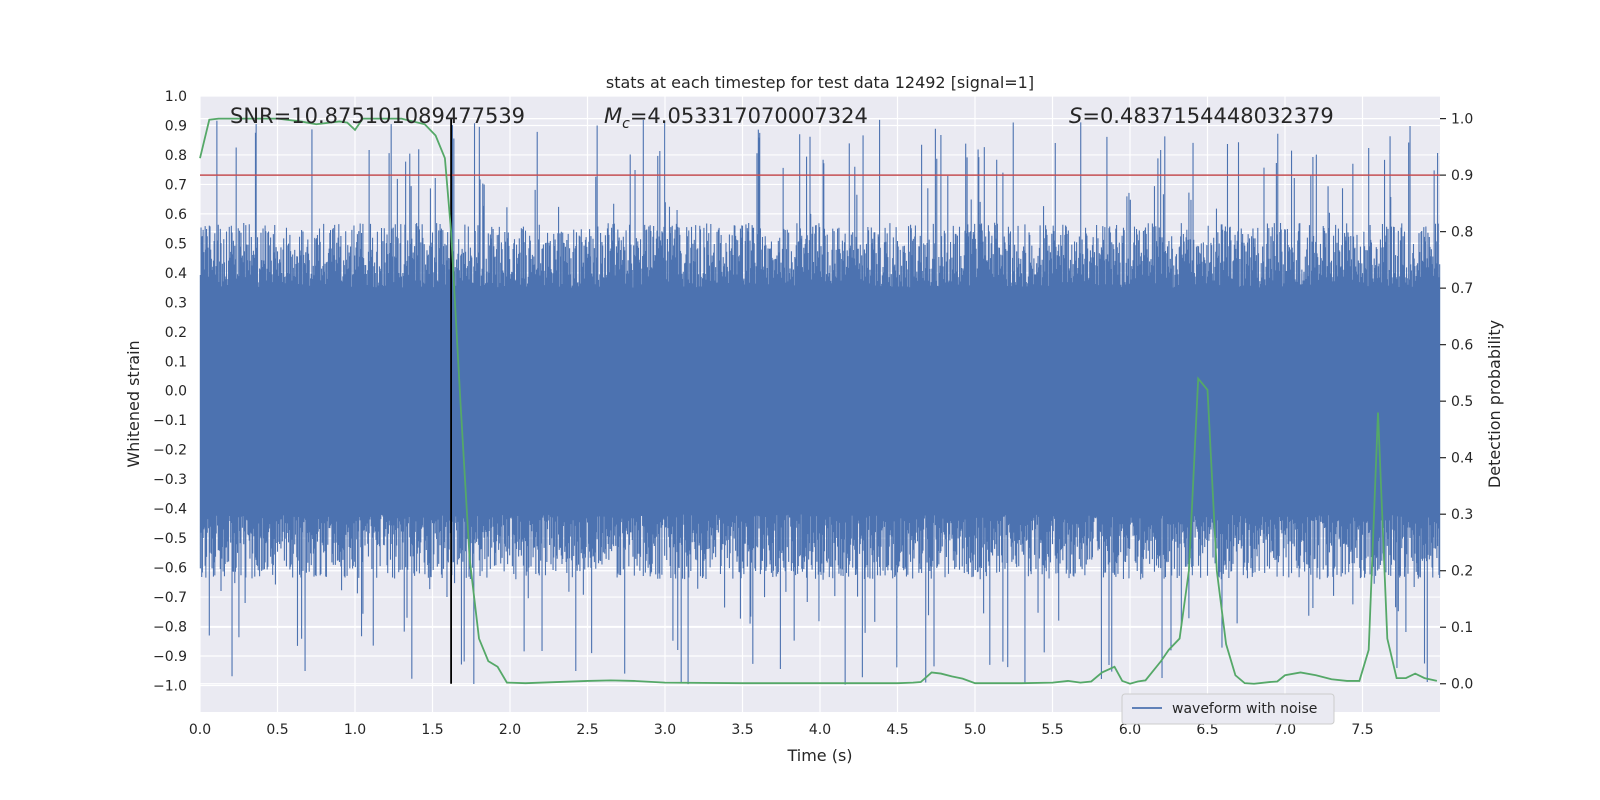 The image size is (1600, 800). I want to click on left-y-tick-label: −0.9, so click(170, 657).